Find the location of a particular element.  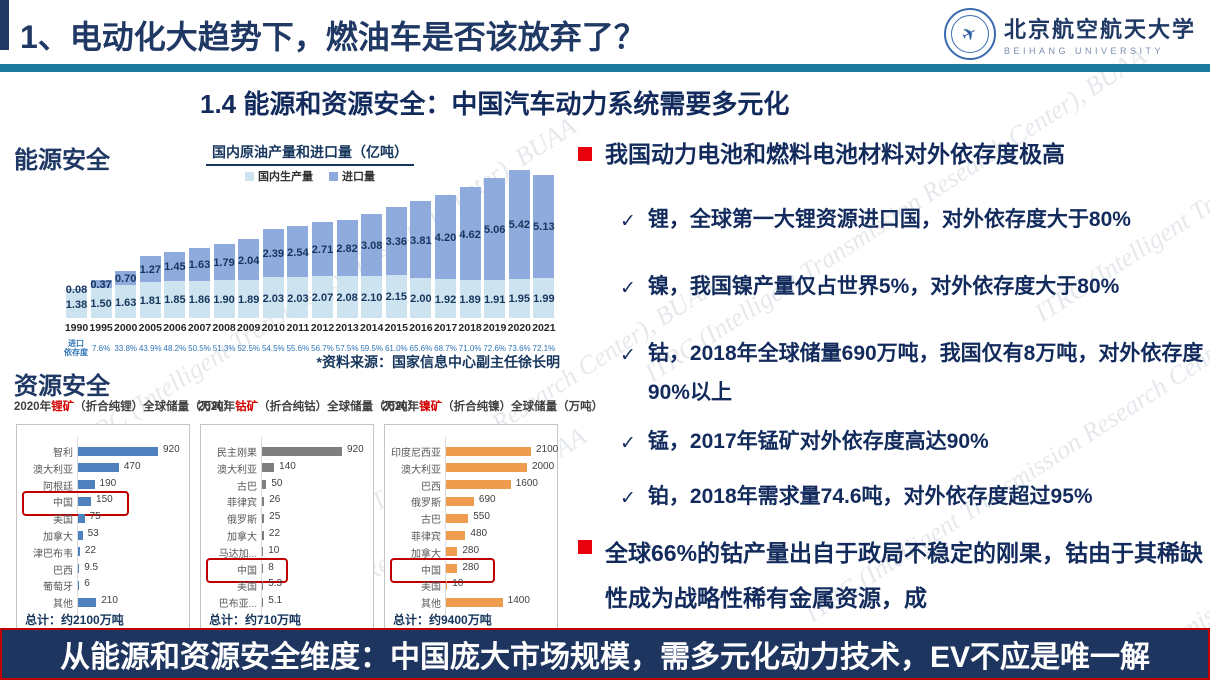

logo-en-text: BEIHANG UNIVERSITY is located at coordinates (1084, 51).